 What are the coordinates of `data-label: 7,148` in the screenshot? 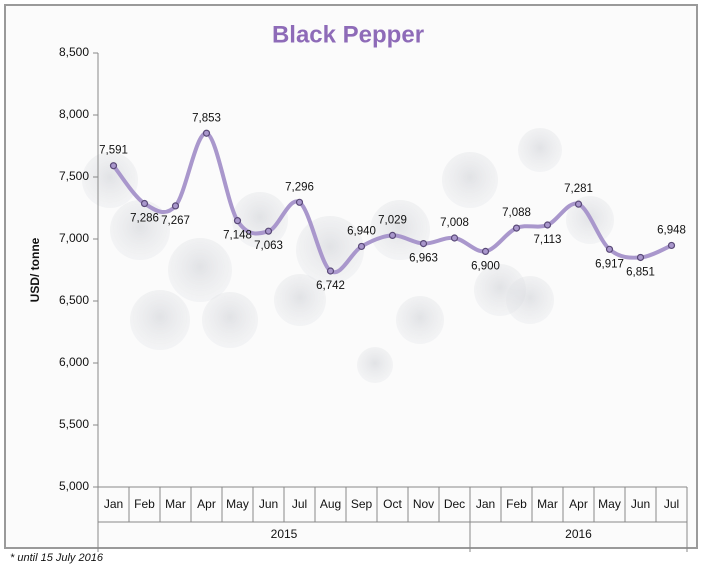 It's located at (237, 236).